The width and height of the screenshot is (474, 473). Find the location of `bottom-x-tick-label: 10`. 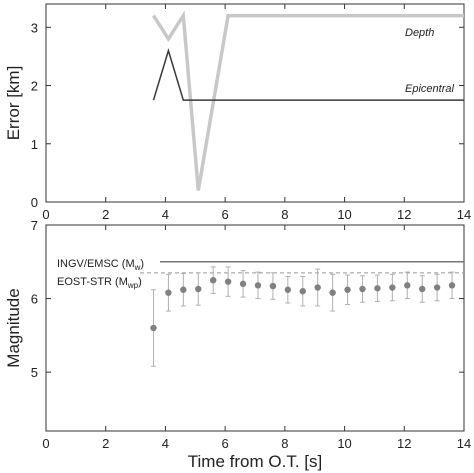

bottom-x-tick-label: 10 is located at coordinates (344, 443).